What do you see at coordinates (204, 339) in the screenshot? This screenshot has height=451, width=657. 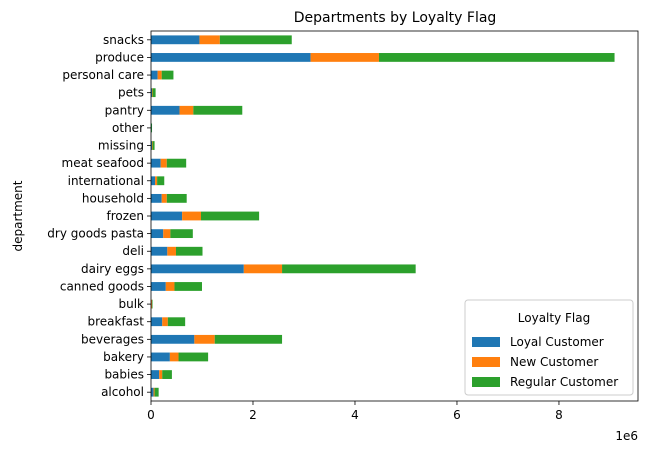 I see `bar-beverages-new-customer` at bounding box center [204, 339].